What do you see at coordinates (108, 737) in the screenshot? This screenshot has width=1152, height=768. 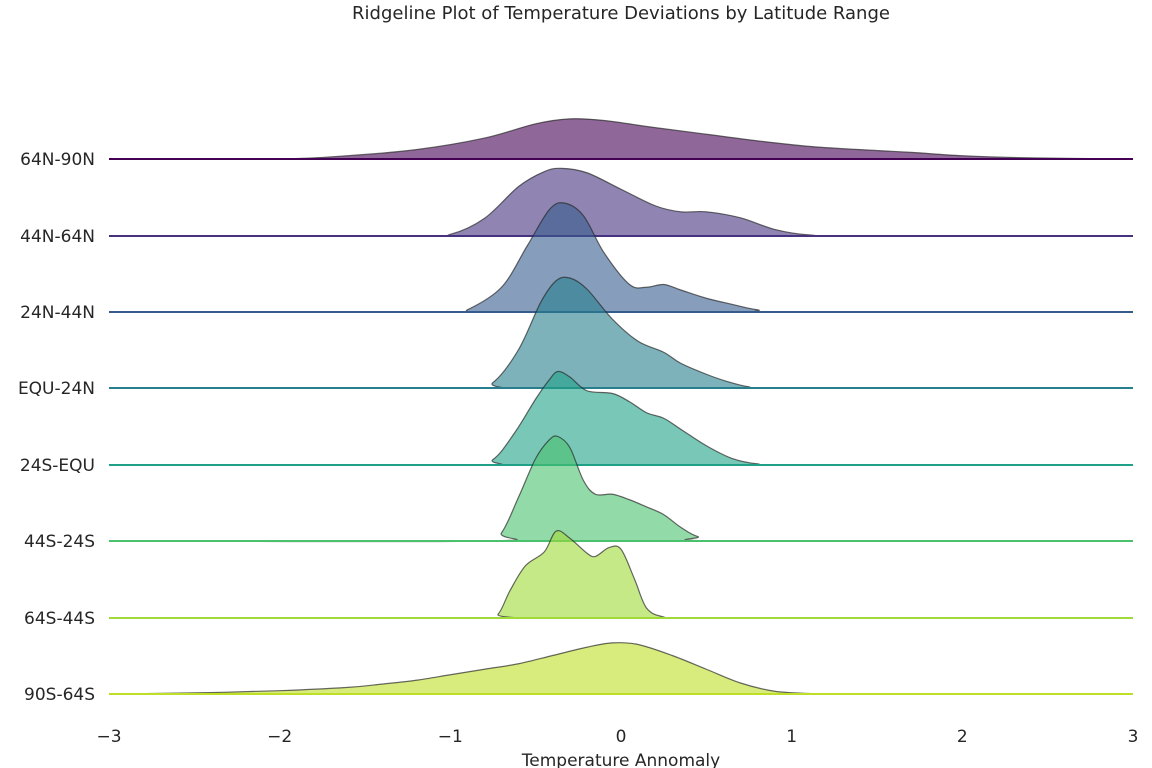 I see `x-tick-label: −3` at bounding box center [108, 737].